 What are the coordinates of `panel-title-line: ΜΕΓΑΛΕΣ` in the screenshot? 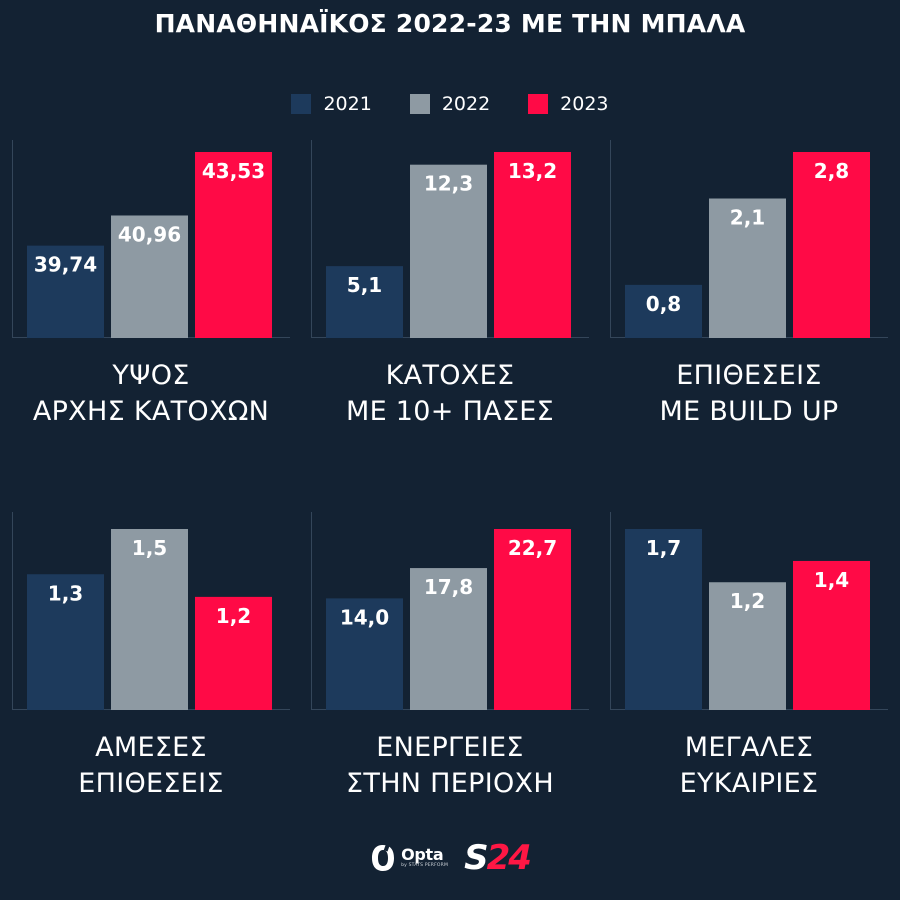 It's located at (749, 747).